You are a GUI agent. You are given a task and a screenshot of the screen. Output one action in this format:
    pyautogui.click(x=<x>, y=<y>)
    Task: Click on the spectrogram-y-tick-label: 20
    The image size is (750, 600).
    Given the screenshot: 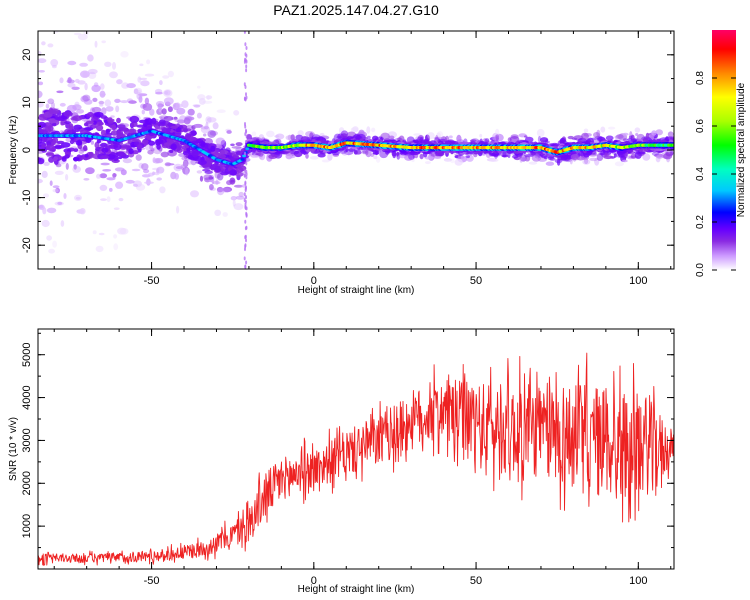 What is the action you would take?
    pyautogui.click(x=27, y=55)
    